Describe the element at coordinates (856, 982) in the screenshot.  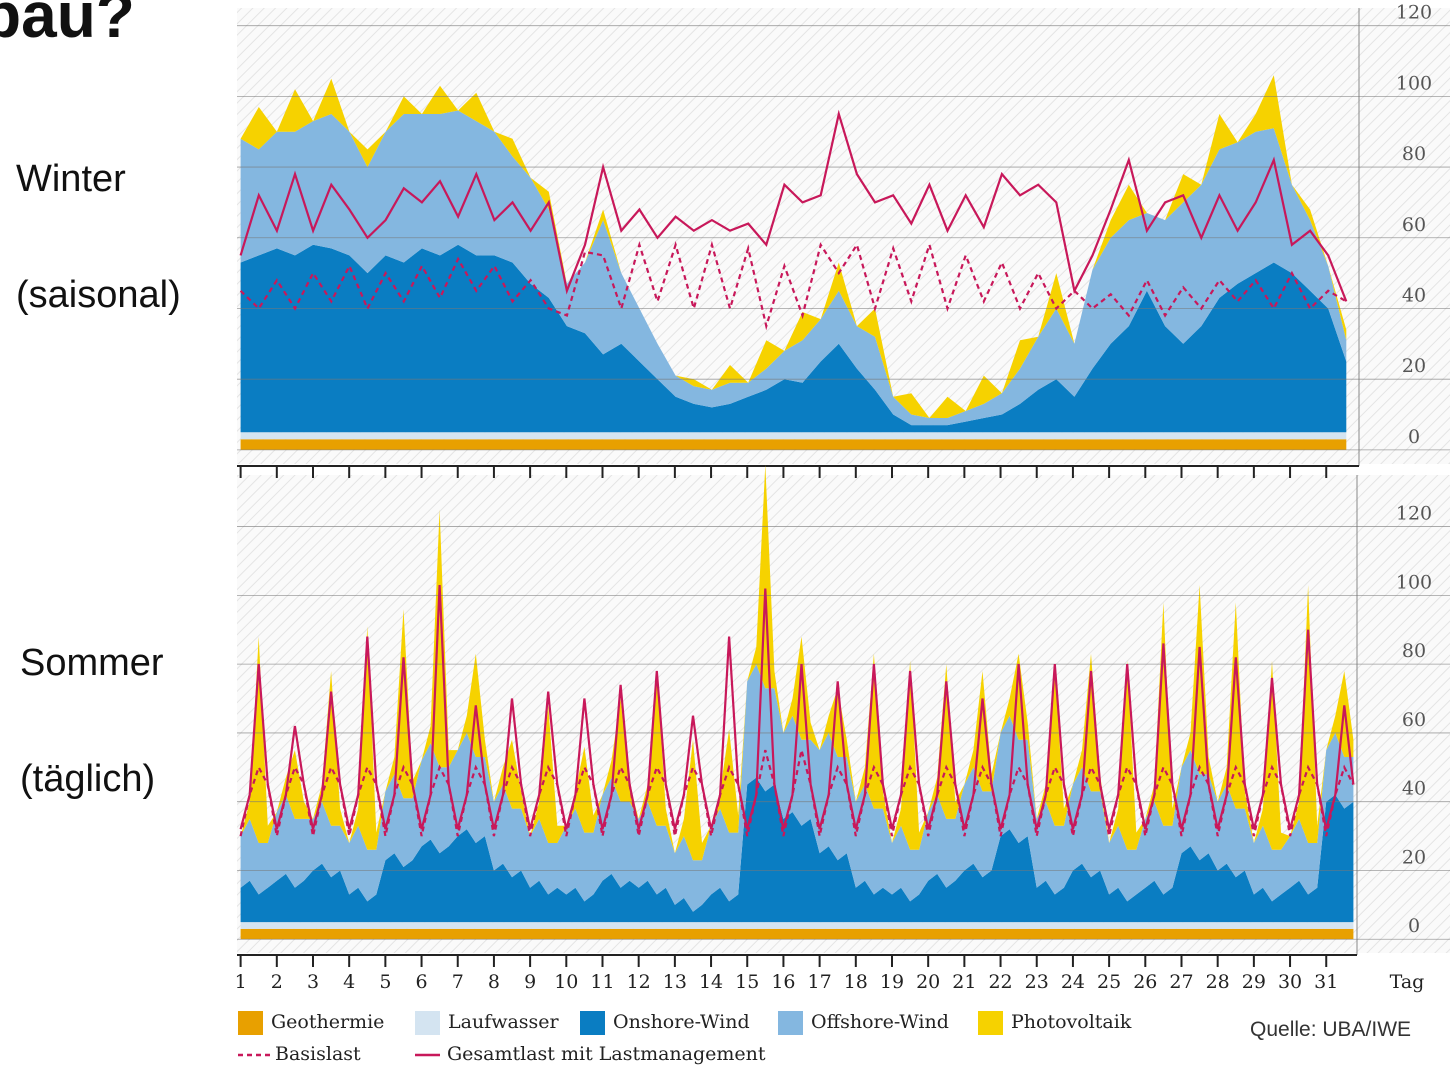
I see `x-tick-label: 18` at that location.